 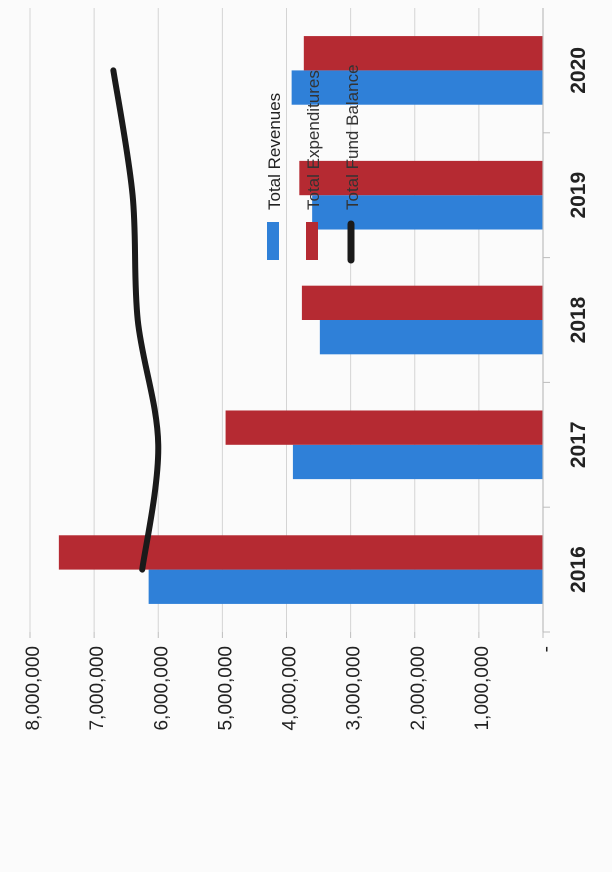 What do you see at coordinates (274, 151) in the screenshot?
I see `legend-label: Total Revenues` at bounding box center [274, 151].